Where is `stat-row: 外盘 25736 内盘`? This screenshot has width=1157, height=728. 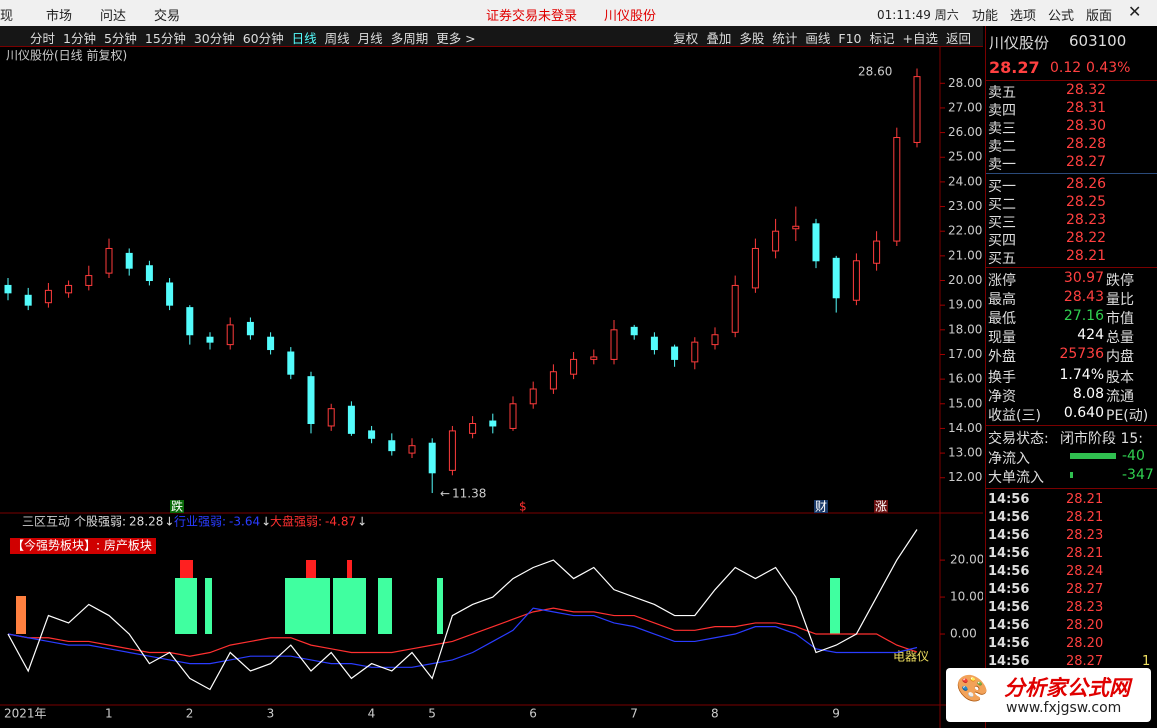 stat-row: 外盘 25736 内盘 is located at coordinates (1072, 355).